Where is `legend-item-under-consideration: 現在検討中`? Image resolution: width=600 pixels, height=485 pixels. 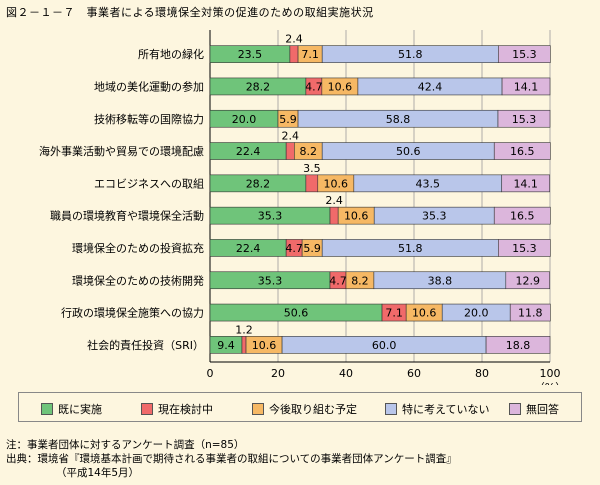
legend-item-under-consideration: 現在検討中 is located at coordinates (177, 409).